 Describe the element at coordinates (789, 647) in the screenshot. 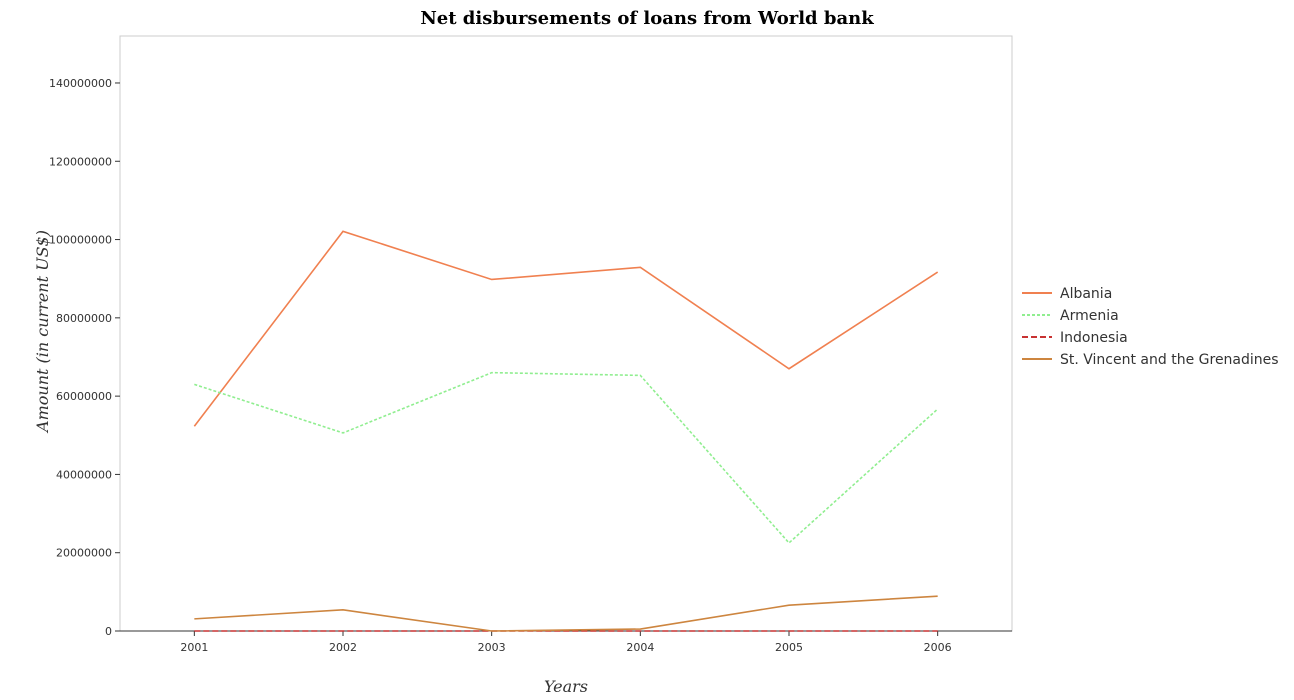

I see `x-tick-label: 2005` at that location.